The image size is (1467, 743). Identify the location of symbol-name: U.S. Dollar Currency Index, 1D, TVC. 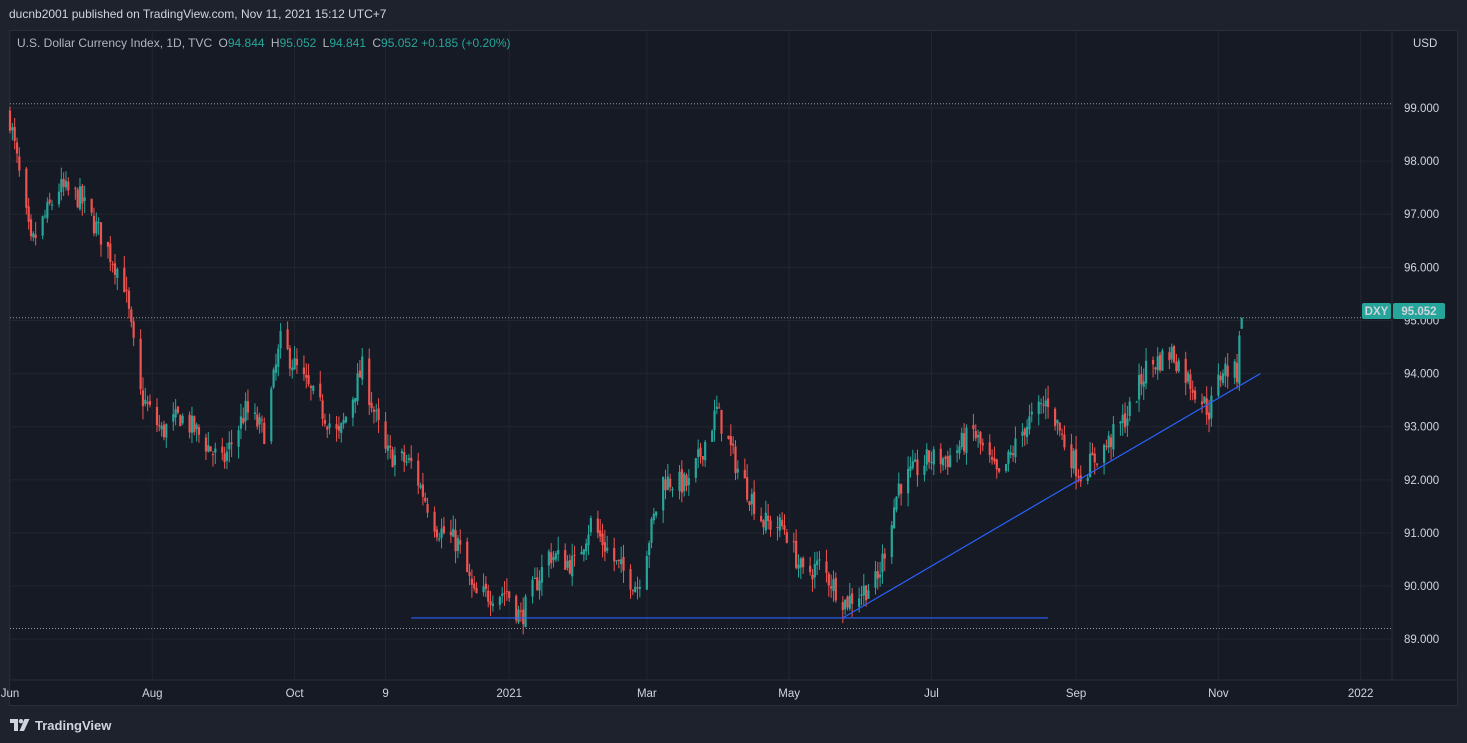
(115, 43).